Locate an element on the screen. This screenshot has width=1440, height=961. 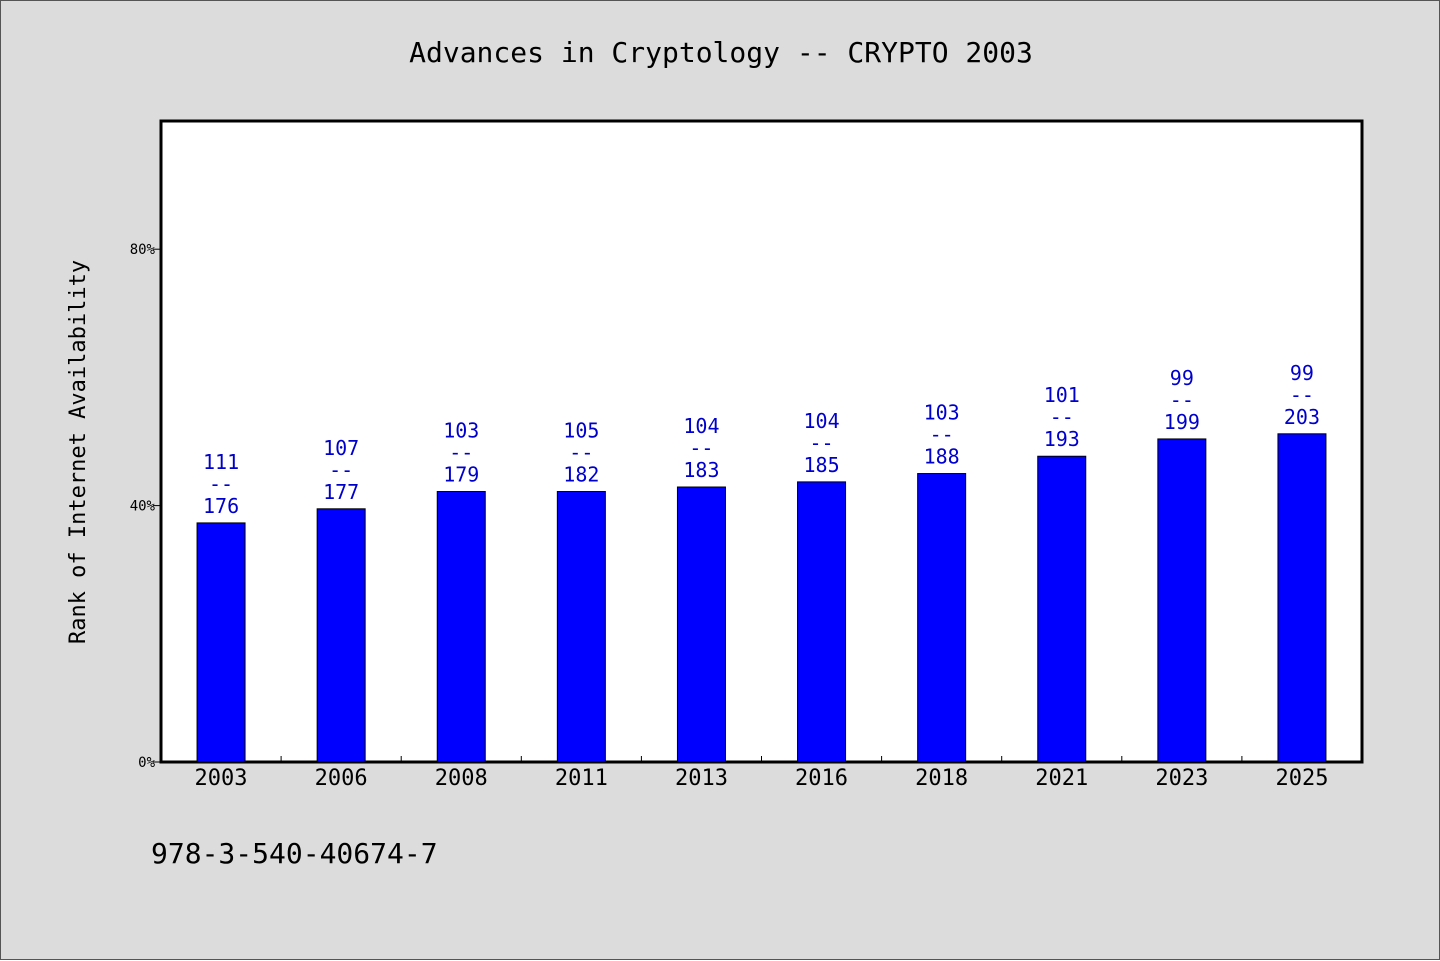
bar-2025 is located at coordinates (1302, 598).